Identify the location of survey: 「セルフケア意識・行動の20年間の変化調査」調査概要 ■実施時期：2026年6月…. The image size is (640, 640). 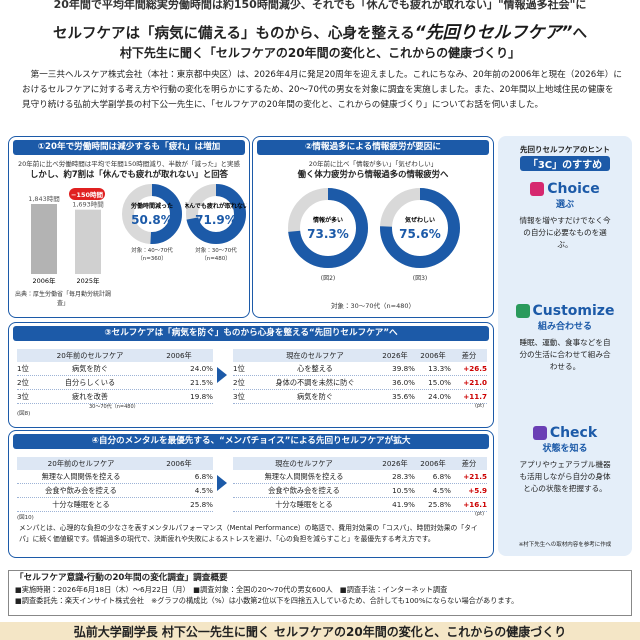
(320, 593).